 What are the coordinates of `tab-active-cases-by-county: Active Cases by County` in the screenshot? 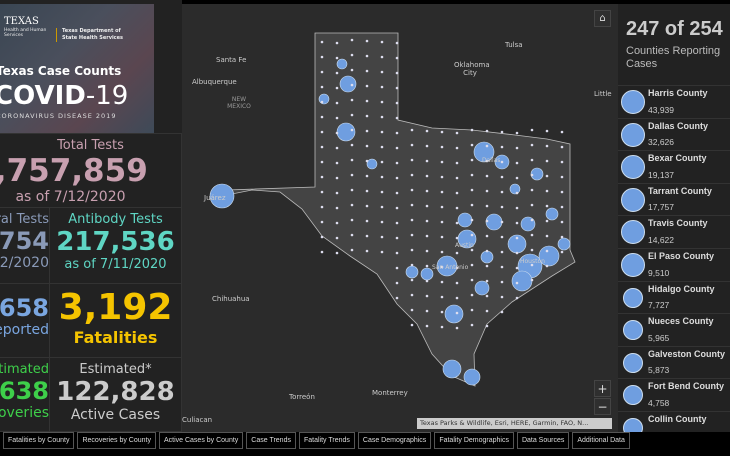 It's located at (201, 440).